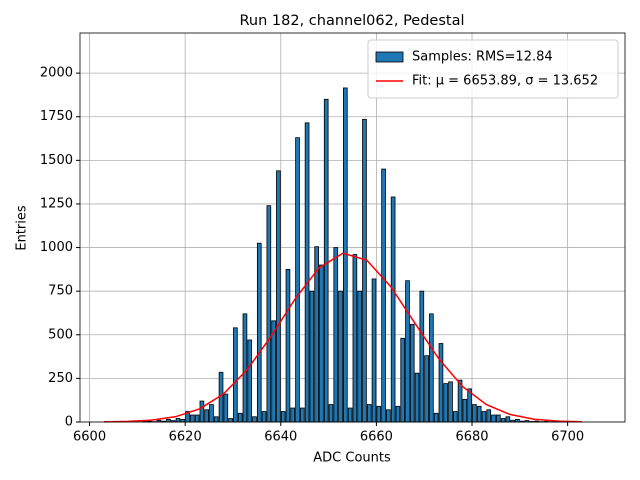 The height and width of the screenshot is (480, 640). What do you see at coordinates (69, 422) in the screenshot?
I see `y-tick-label: 0` at bounding box center [69, 422].